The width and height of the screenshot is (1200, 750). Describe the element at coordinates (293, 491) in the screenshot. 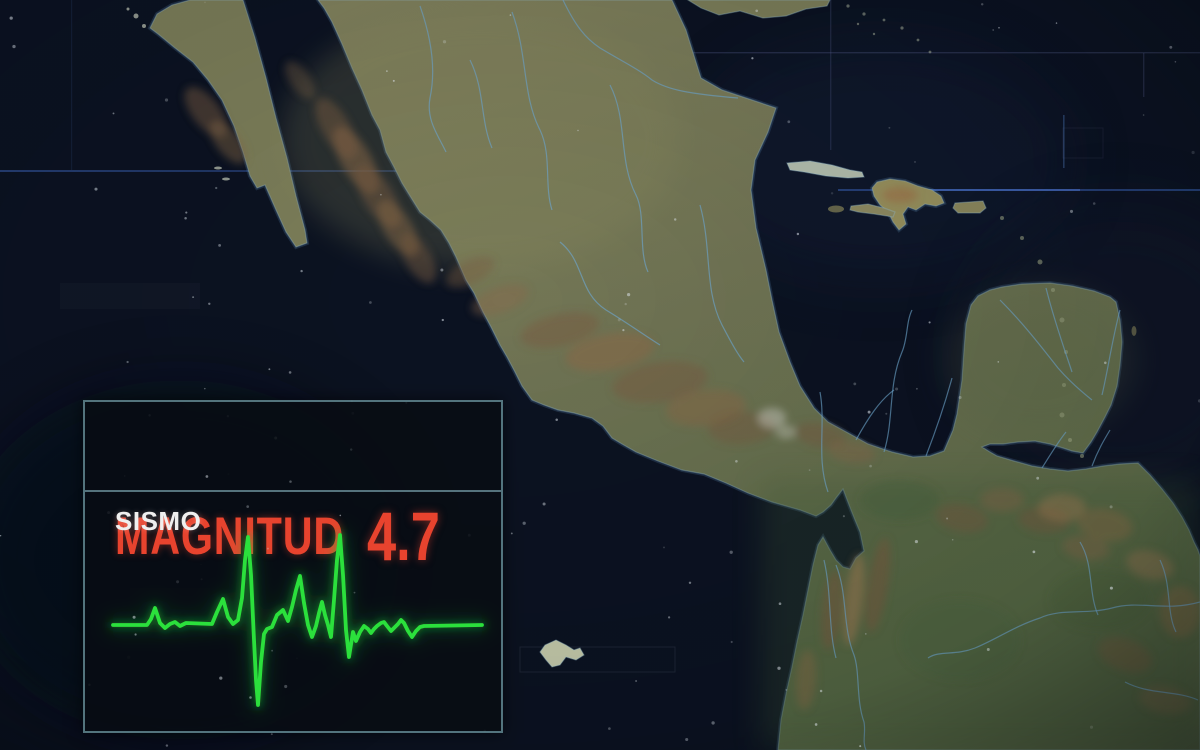

I see `panel-divider` at that location.